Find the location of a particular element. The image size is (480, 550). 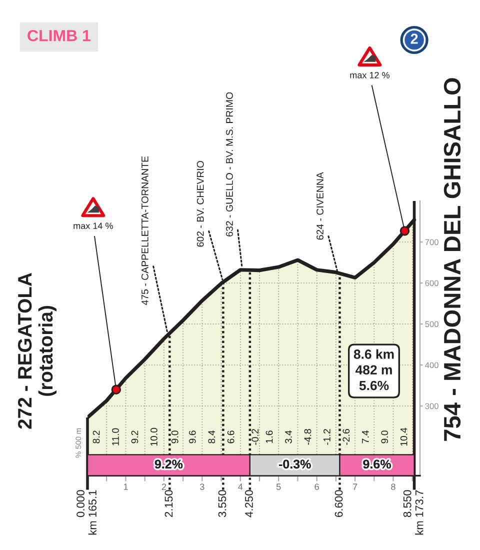

annotation: 9.6 is located at coordinates (192, 437).